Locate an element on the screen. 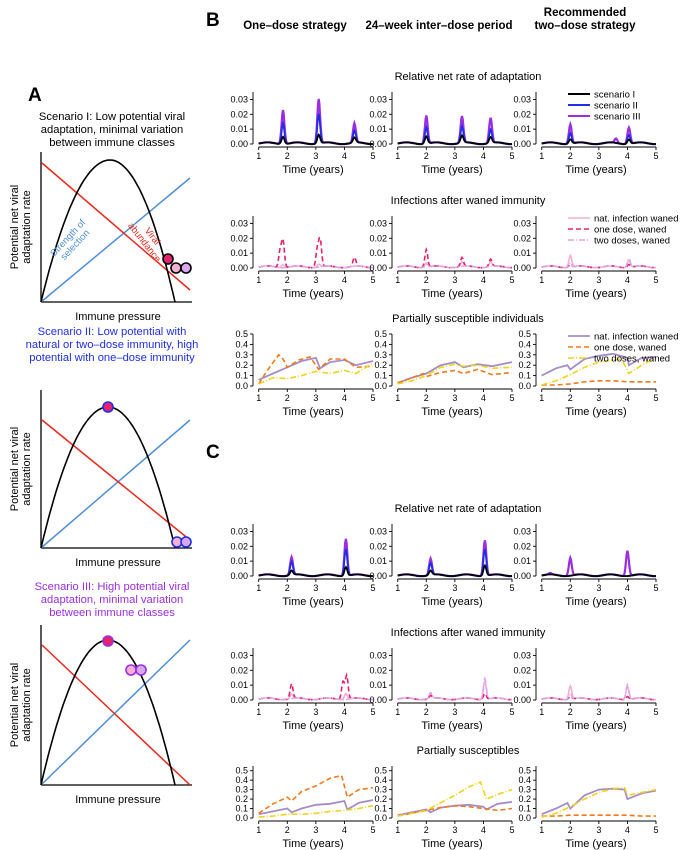  y-tick-label: 0.4 is located at coordinates (241, 780).